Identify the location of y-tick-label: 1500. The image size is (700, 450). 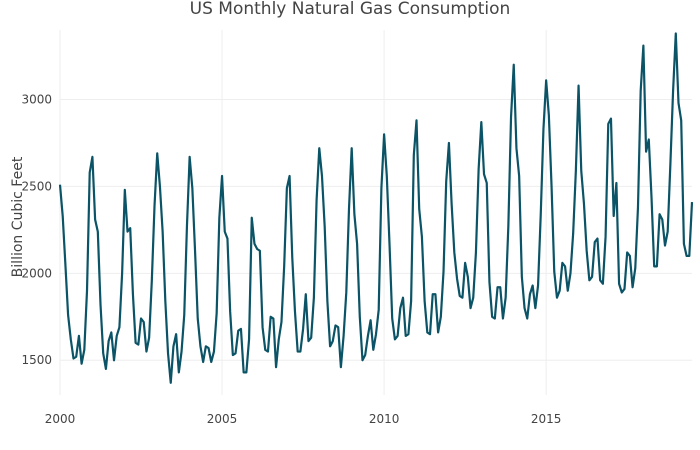
(36, 360).